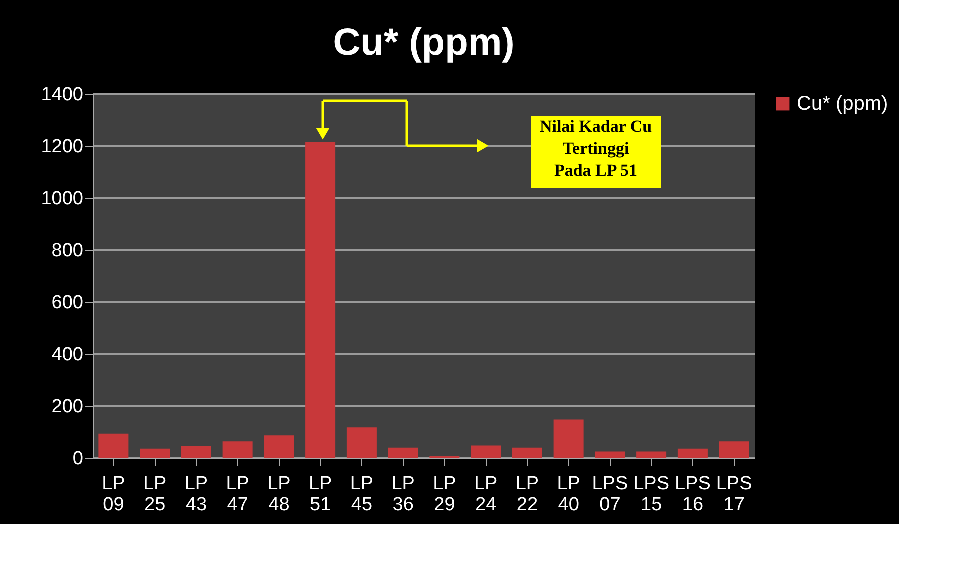  What do you see at coordinates (114, 495) in the screenshot?
I see `x-tick-label: LP 09` at bounding box center [114, 495].